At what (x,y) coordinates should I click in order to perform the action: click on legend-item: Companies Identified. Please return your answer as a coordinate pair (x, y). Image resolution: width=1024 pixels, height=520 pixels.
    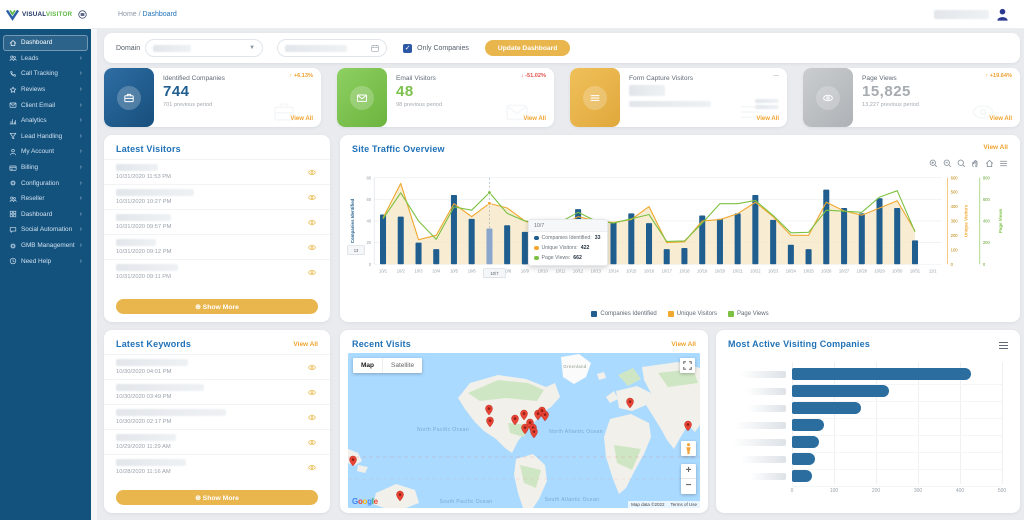
    Looking at the image, I should click on (624, 314).